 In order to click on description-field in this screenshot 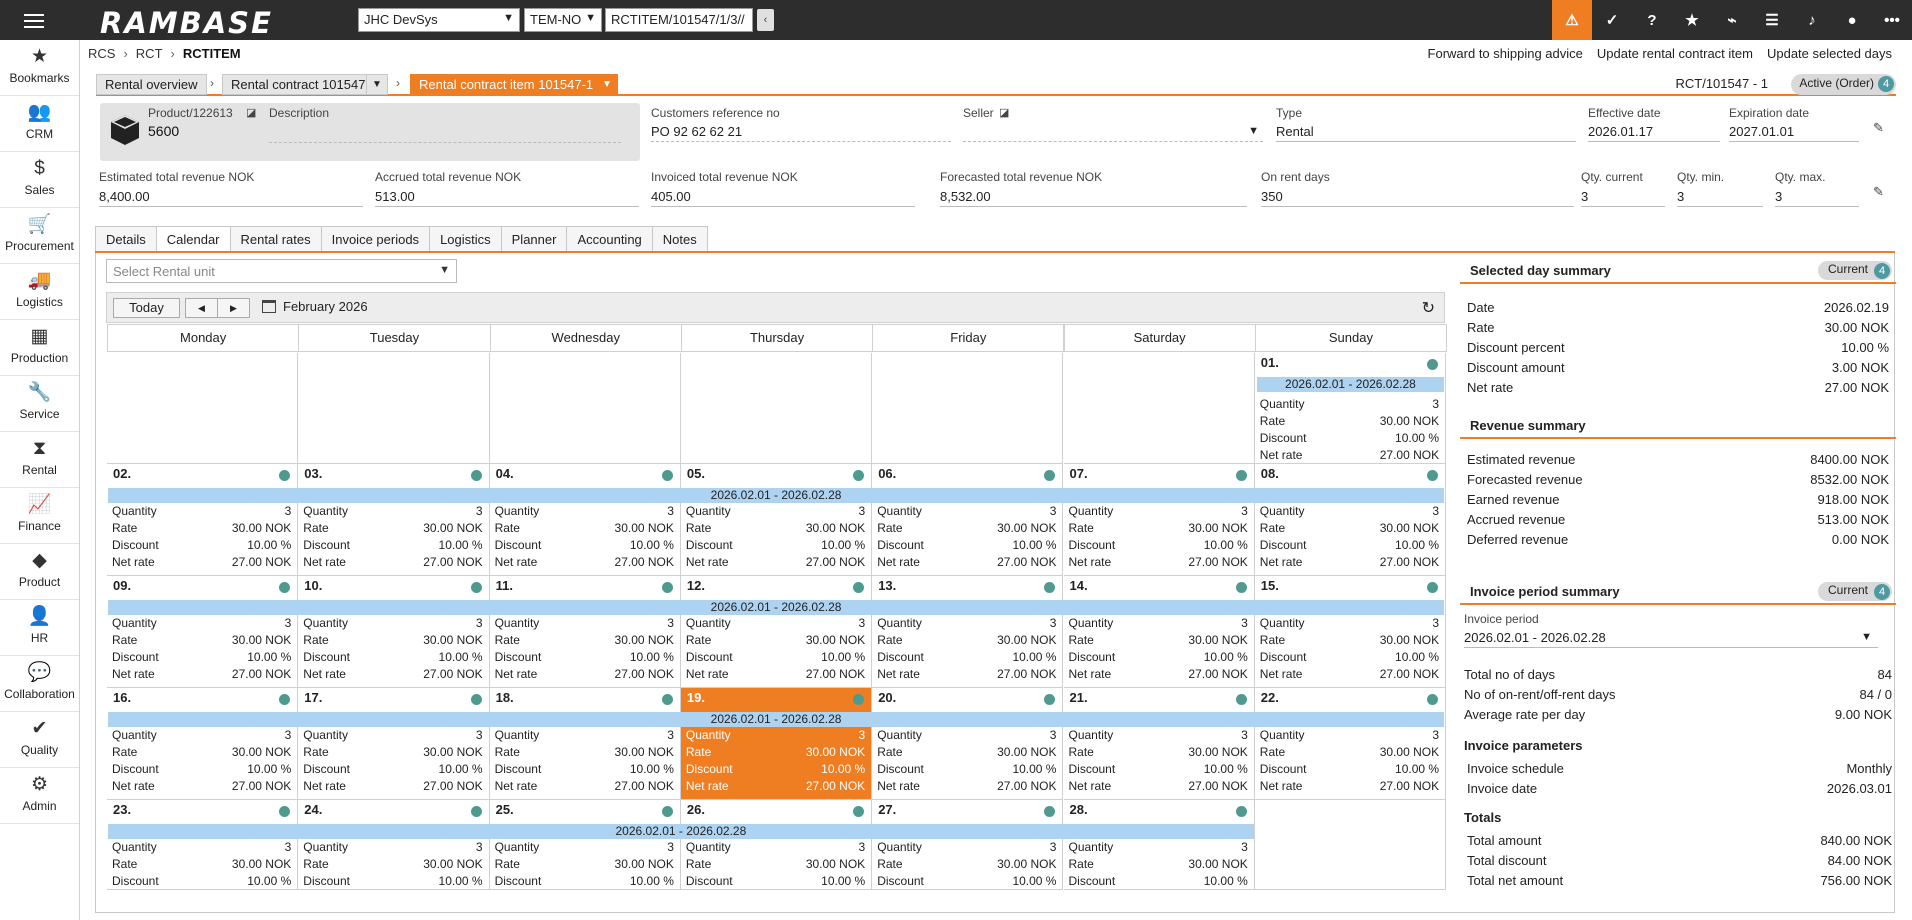, I will do `click(445, 133)`.